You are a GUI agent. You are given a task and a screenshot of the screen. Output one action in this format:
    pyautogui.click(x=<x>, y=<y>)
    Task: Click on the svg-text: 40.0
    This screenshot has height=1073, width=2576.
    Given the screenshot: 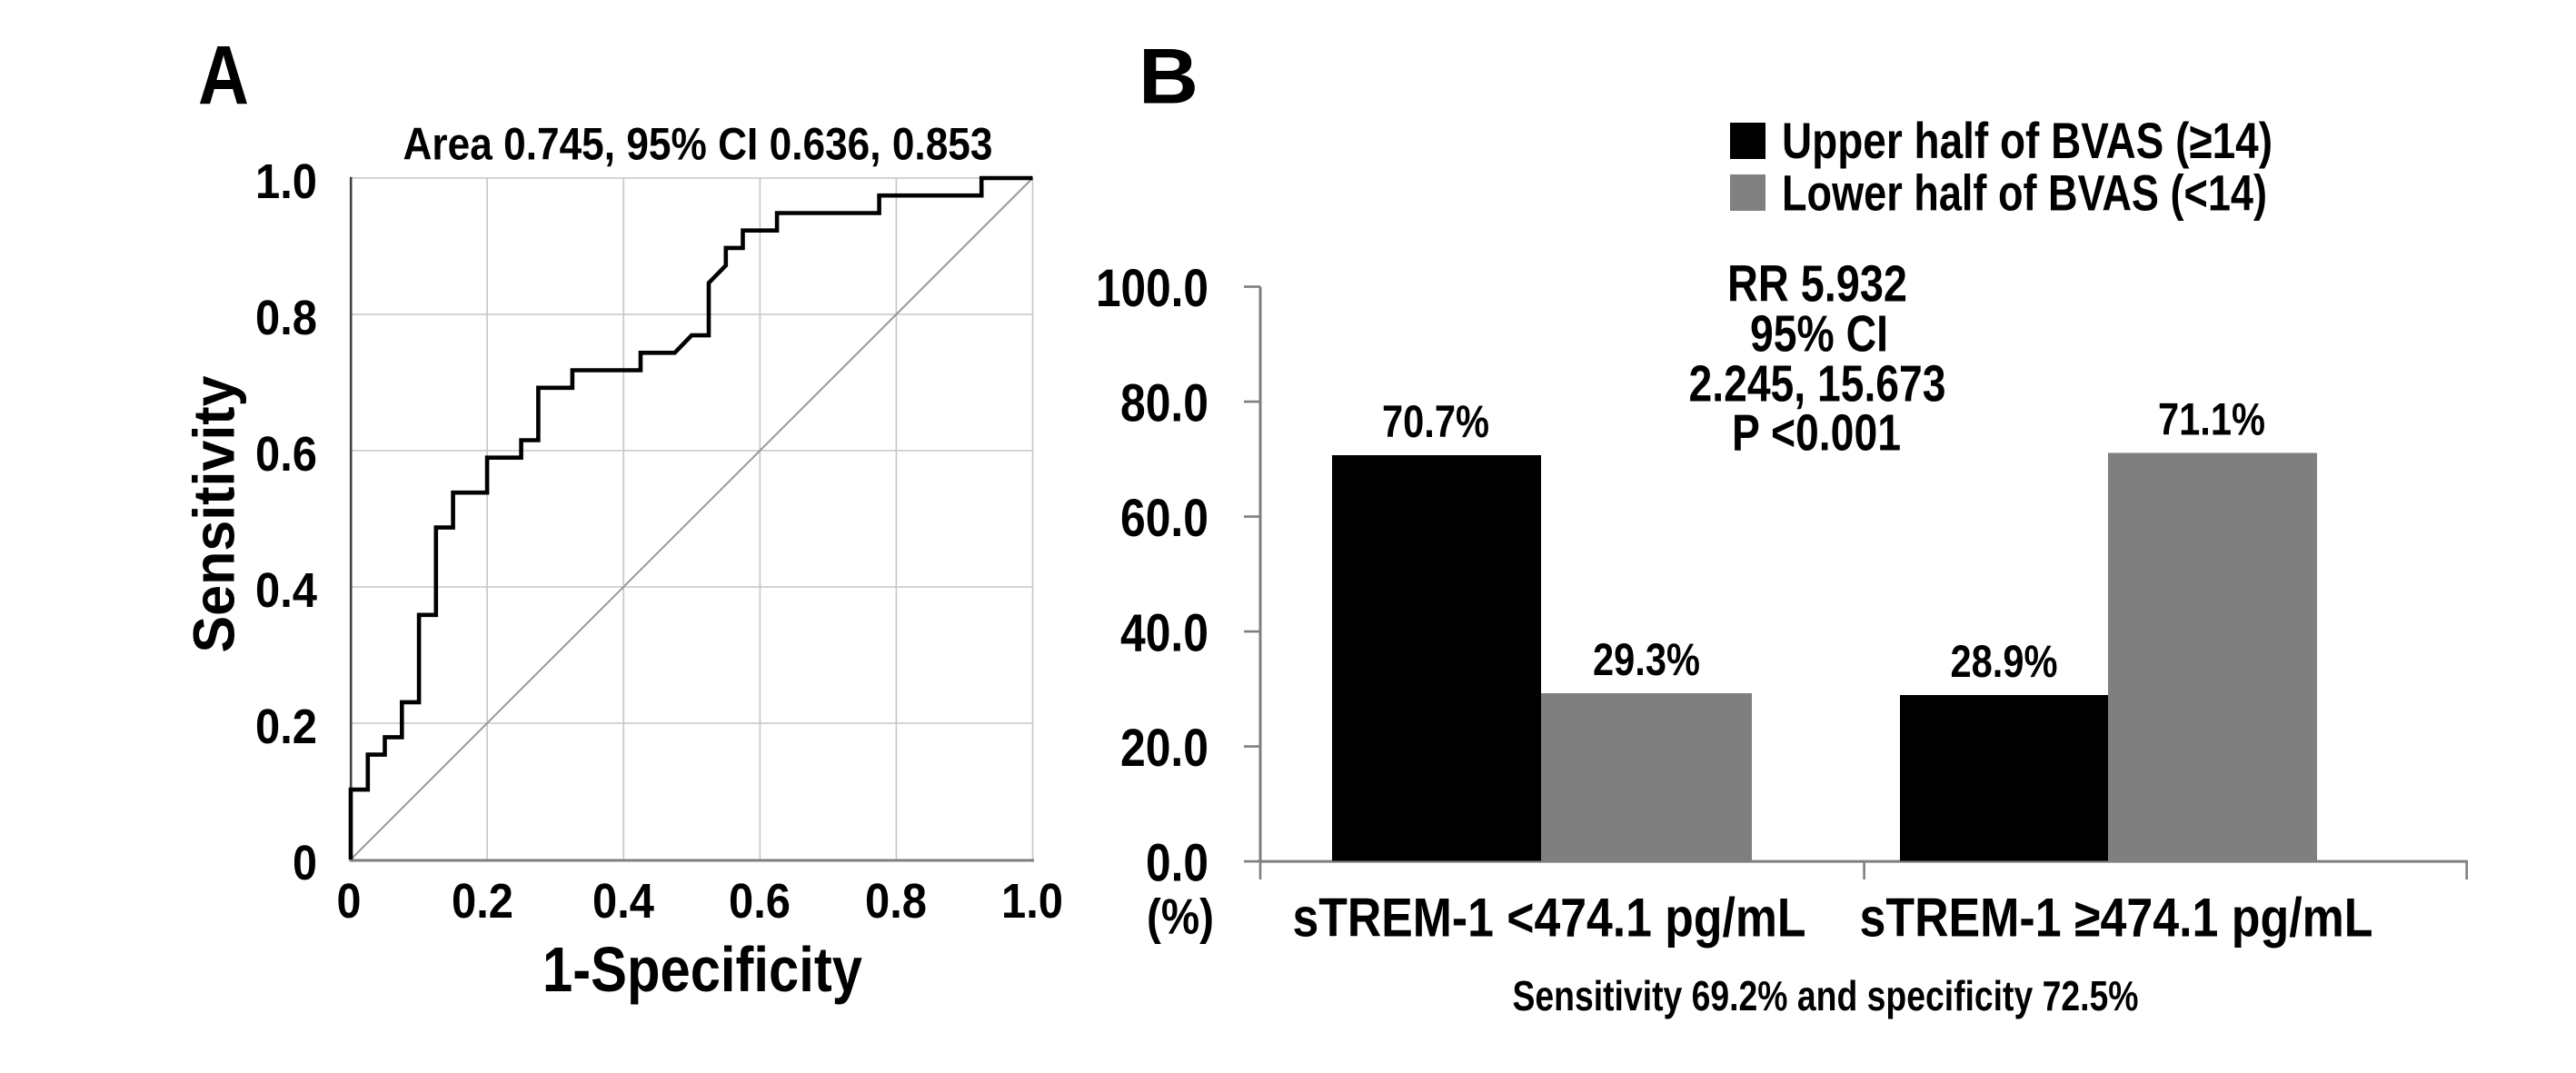 What is the action you would take?
    pyautogui.click(x=1164, y=633)
    